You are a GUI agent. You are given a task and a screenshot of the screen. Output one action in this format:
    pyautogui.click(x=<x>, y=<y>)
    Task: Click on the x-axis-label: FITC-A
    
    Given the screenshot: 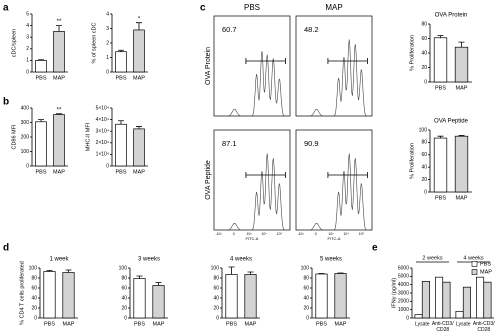 What is the action you would take?
    pyautogui.click(x=252, y=238)
    